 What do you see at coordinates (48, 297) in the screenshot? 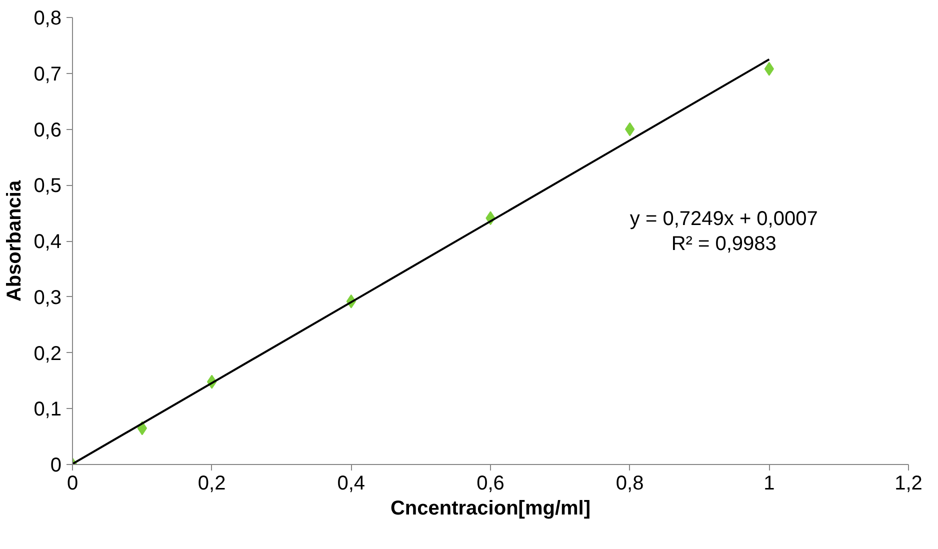
I see `y-tick-label: 0,3` at bounding box center [48, 297].